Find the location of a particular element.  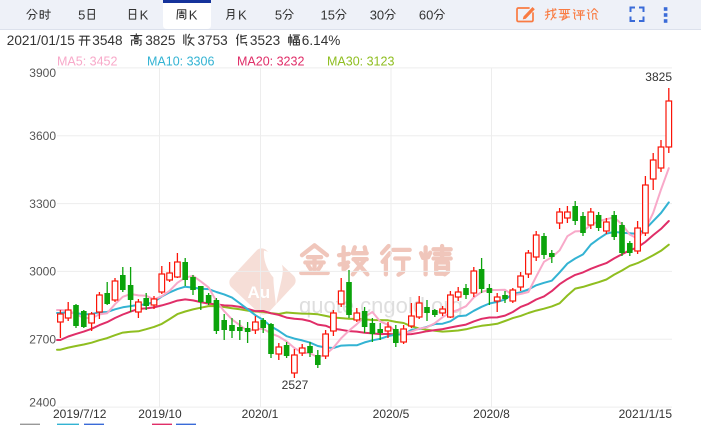

svg-text: 2021/1/15 is located at coordinates (646, 414).